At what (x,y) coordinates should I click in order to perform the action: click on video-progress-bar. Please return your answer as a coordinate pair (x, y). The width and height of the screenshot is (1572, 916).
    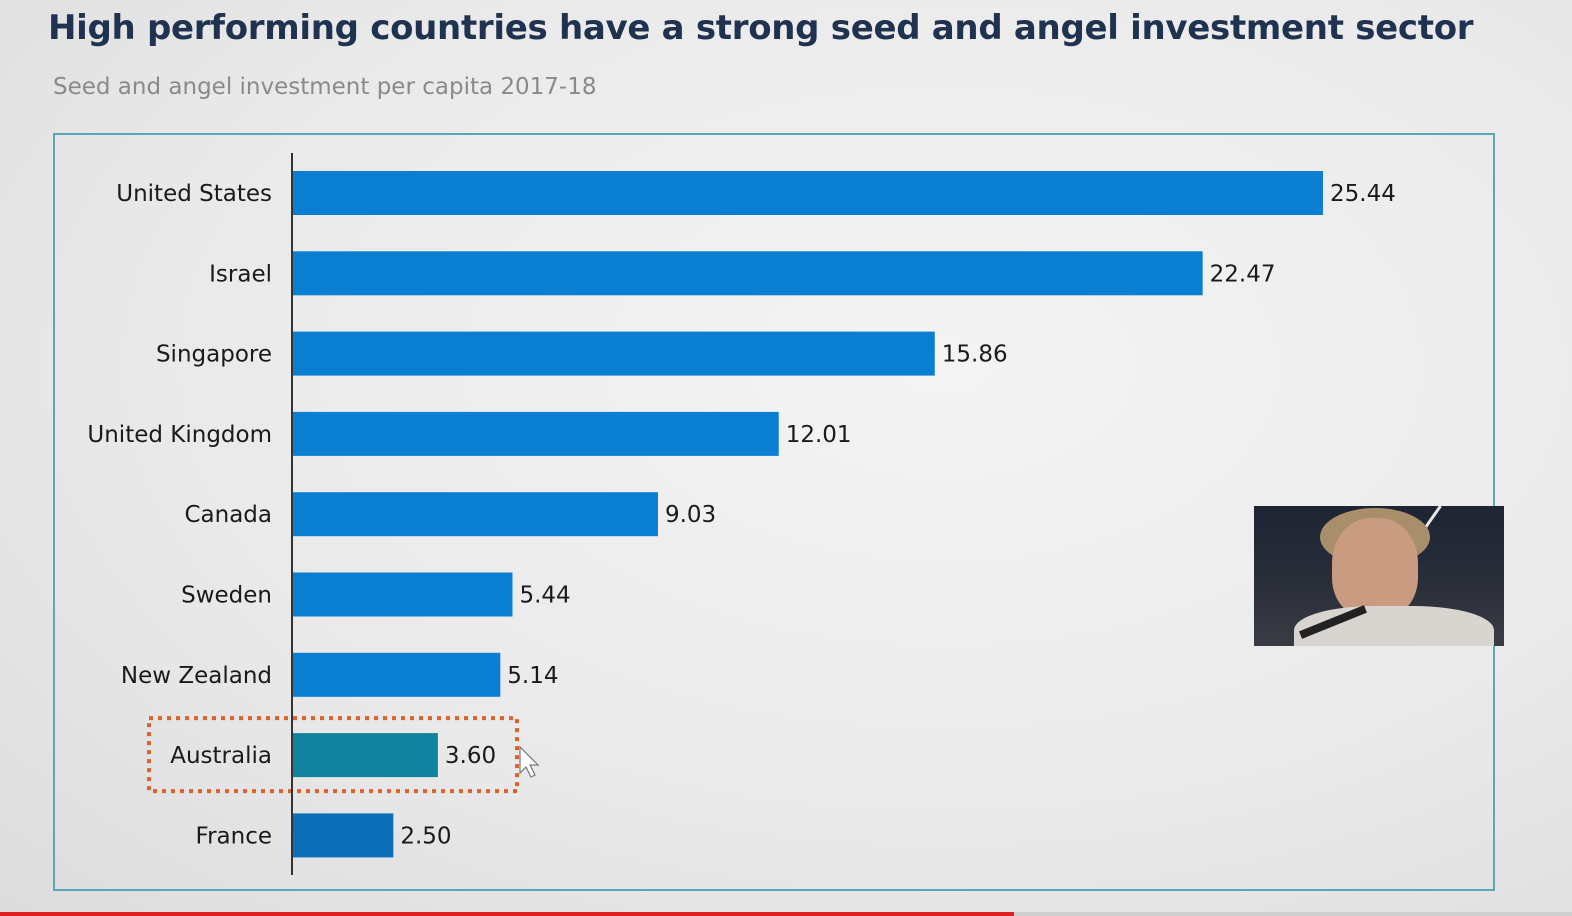
    Looking at the image, I should click on (786, 914).